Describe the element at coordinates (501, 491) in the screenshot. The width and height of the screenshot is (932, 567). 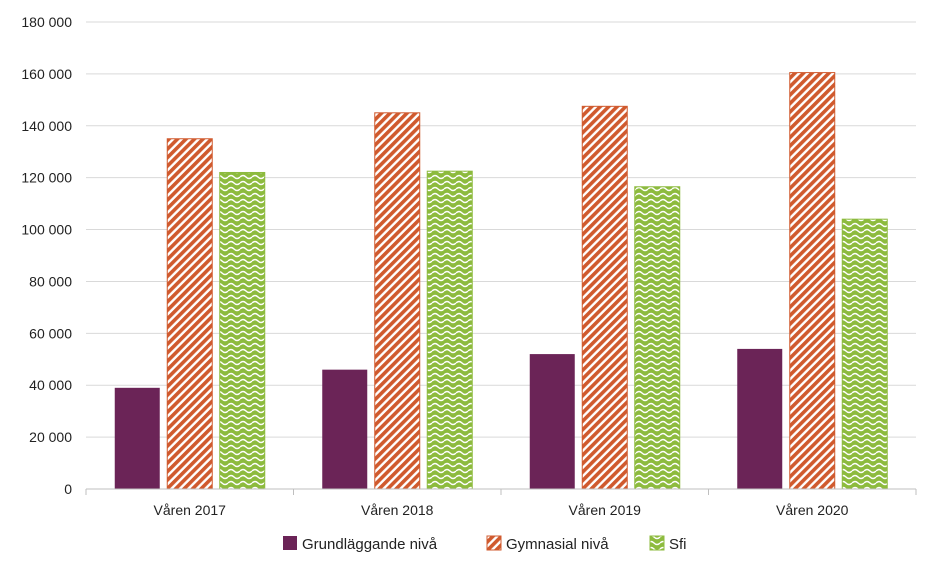
I see `x-axis` at that location.